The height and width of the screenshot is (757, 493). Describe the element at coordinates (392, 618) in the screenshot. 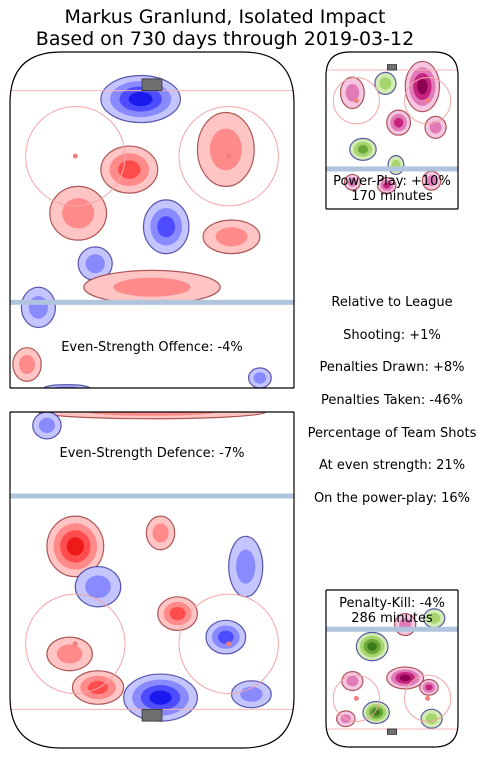

I see `penalty-kill-minutes: 286 minutes` at that location.